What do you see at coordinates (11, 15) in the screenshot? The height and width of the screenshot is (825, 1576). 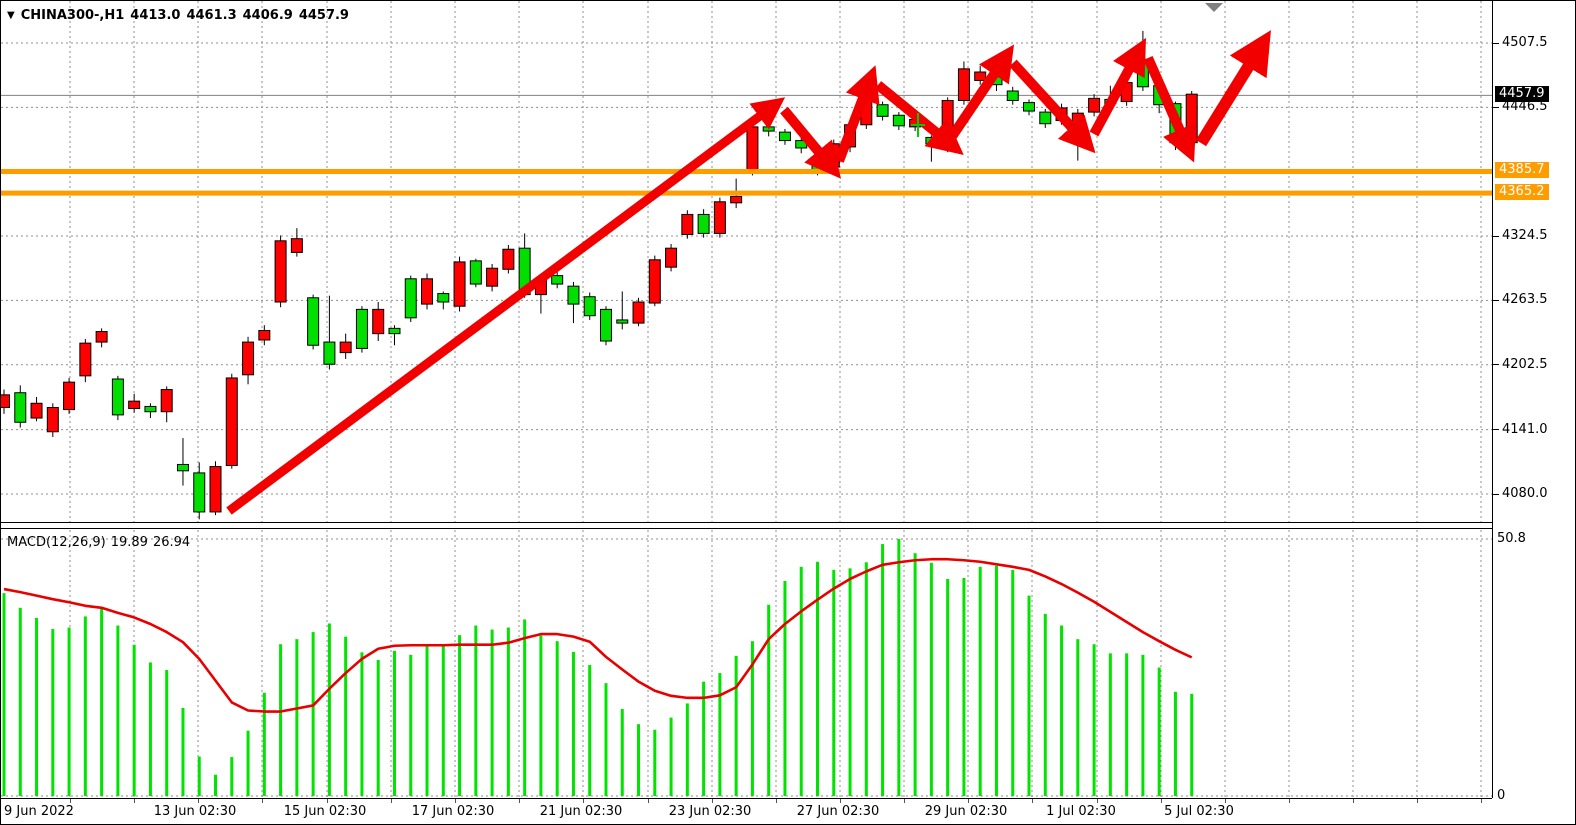 I see `symbol-dropdown-icon: ▼` at bounding box center [11, 15].